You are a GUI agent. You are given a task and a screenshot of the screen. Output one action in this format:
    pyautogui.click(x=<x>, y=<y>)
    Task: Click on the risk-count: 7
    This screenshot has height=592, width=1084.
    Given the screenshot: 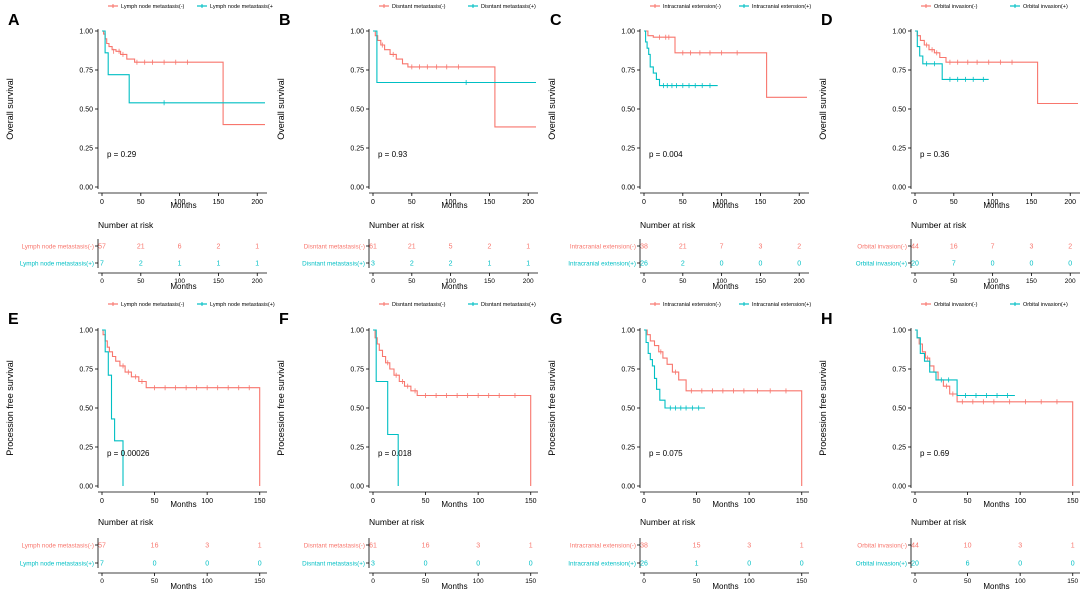 What is the action you would take?
    pyautogui.click(x=993, y=247)
    